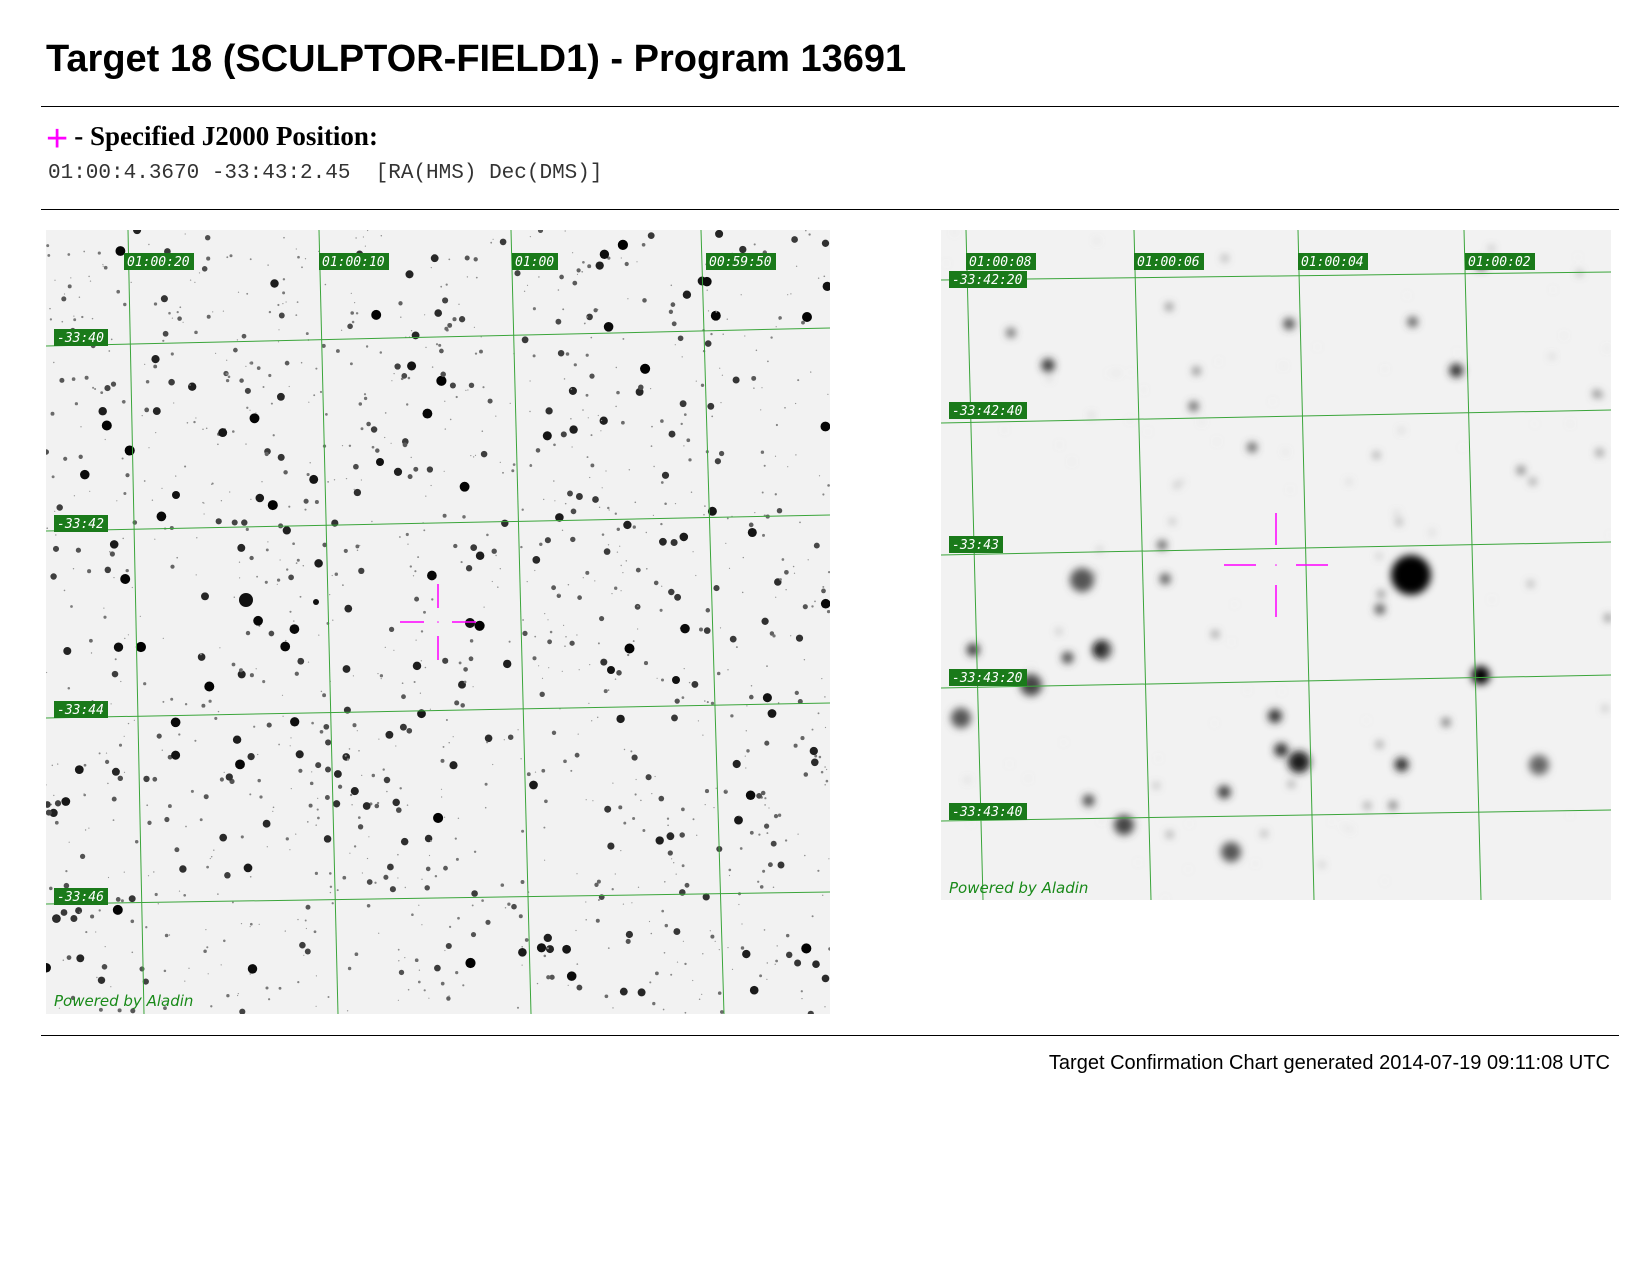 The image size is (1650, 1275). Describe the element at coordinates (1411, 575) in the screenshot. I see `bright-star` at that location.